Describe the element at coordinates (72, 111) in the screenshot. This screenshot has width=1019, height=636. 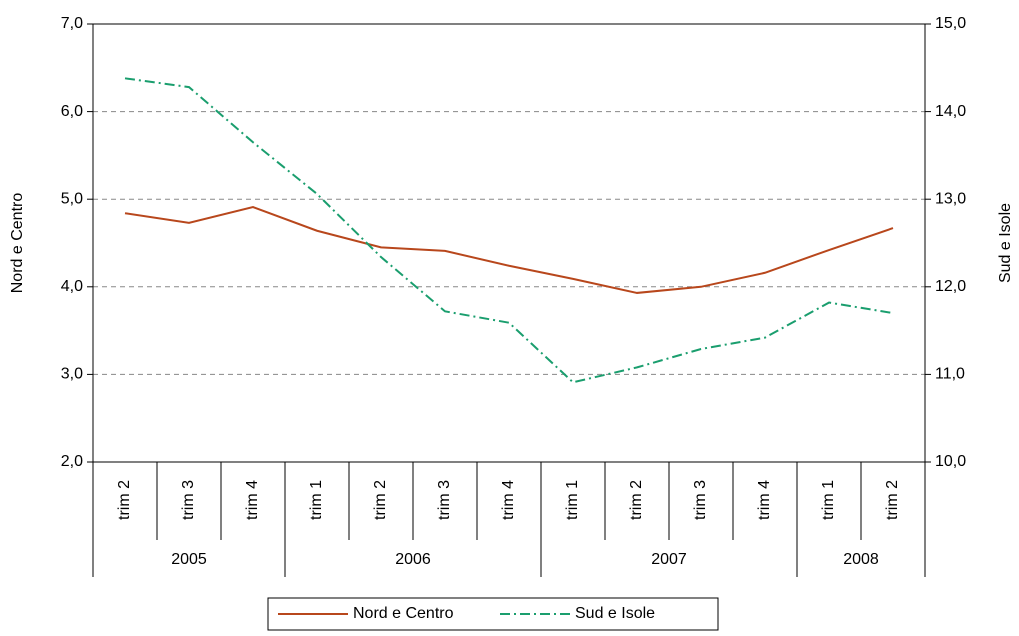
I see `y-tick-label: 6,0` at that location.